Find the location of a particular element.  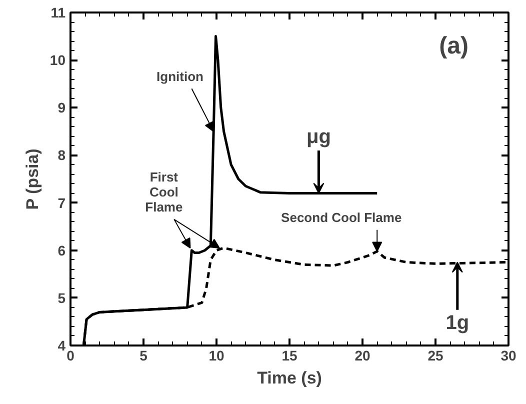

annotation: Ignition is located at coordinates (180, 76).